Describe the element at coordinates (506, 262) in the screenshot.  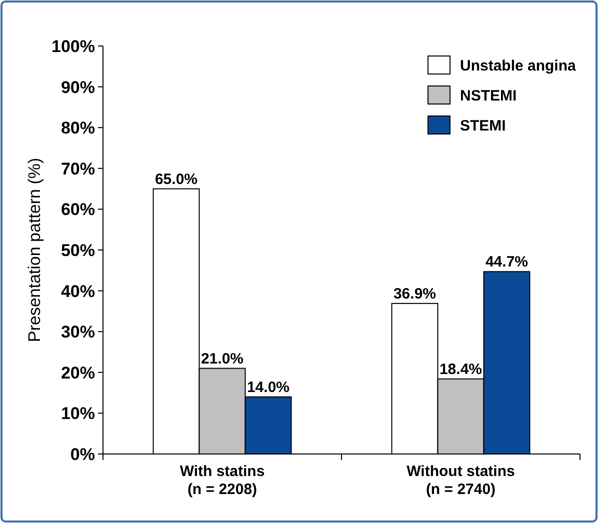
I see `data-label: 44.7%` at that location.